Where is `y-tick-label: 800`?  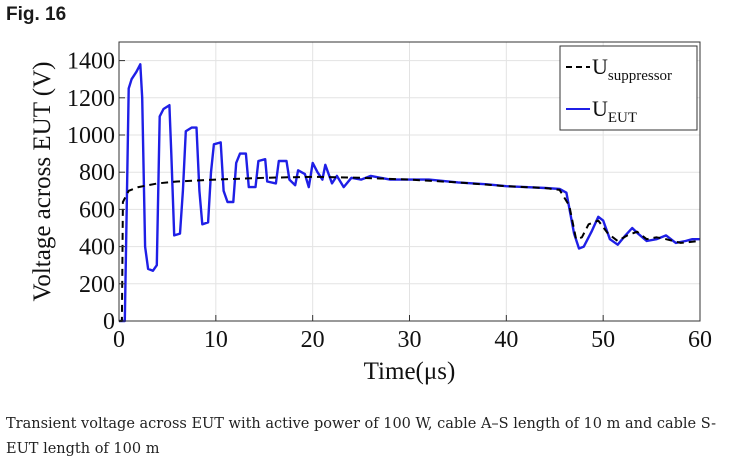 y-tick-label: 800 is located at coordinates (97, 173).